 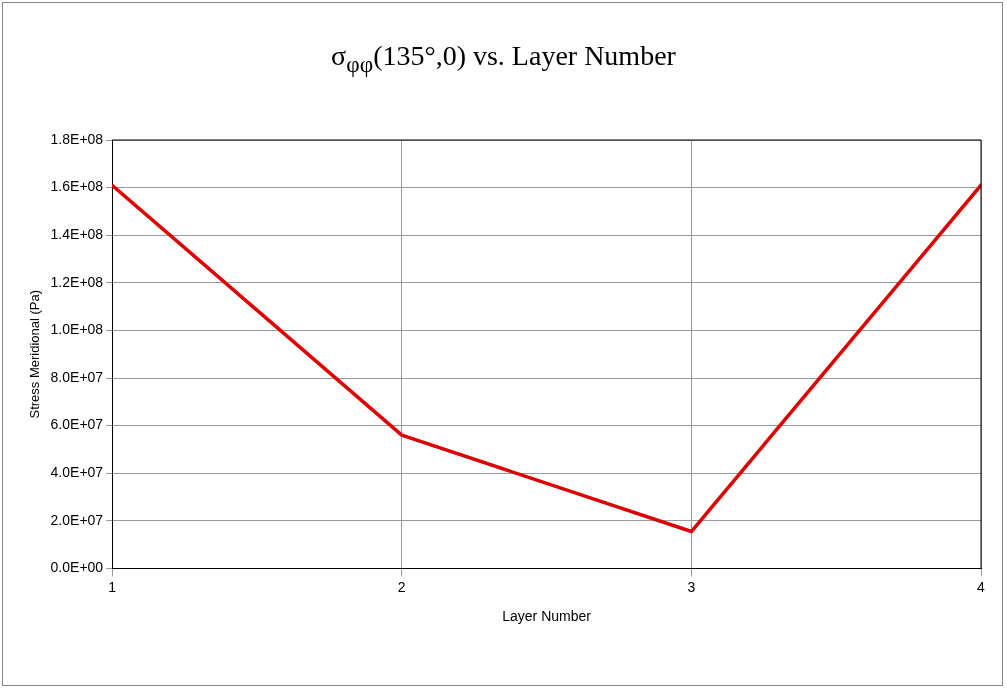 What do you see at coordinates (77, 329) in the screenshot?
I see `y-tick-label: 1.0E+08` at bounding box center [77, 329].